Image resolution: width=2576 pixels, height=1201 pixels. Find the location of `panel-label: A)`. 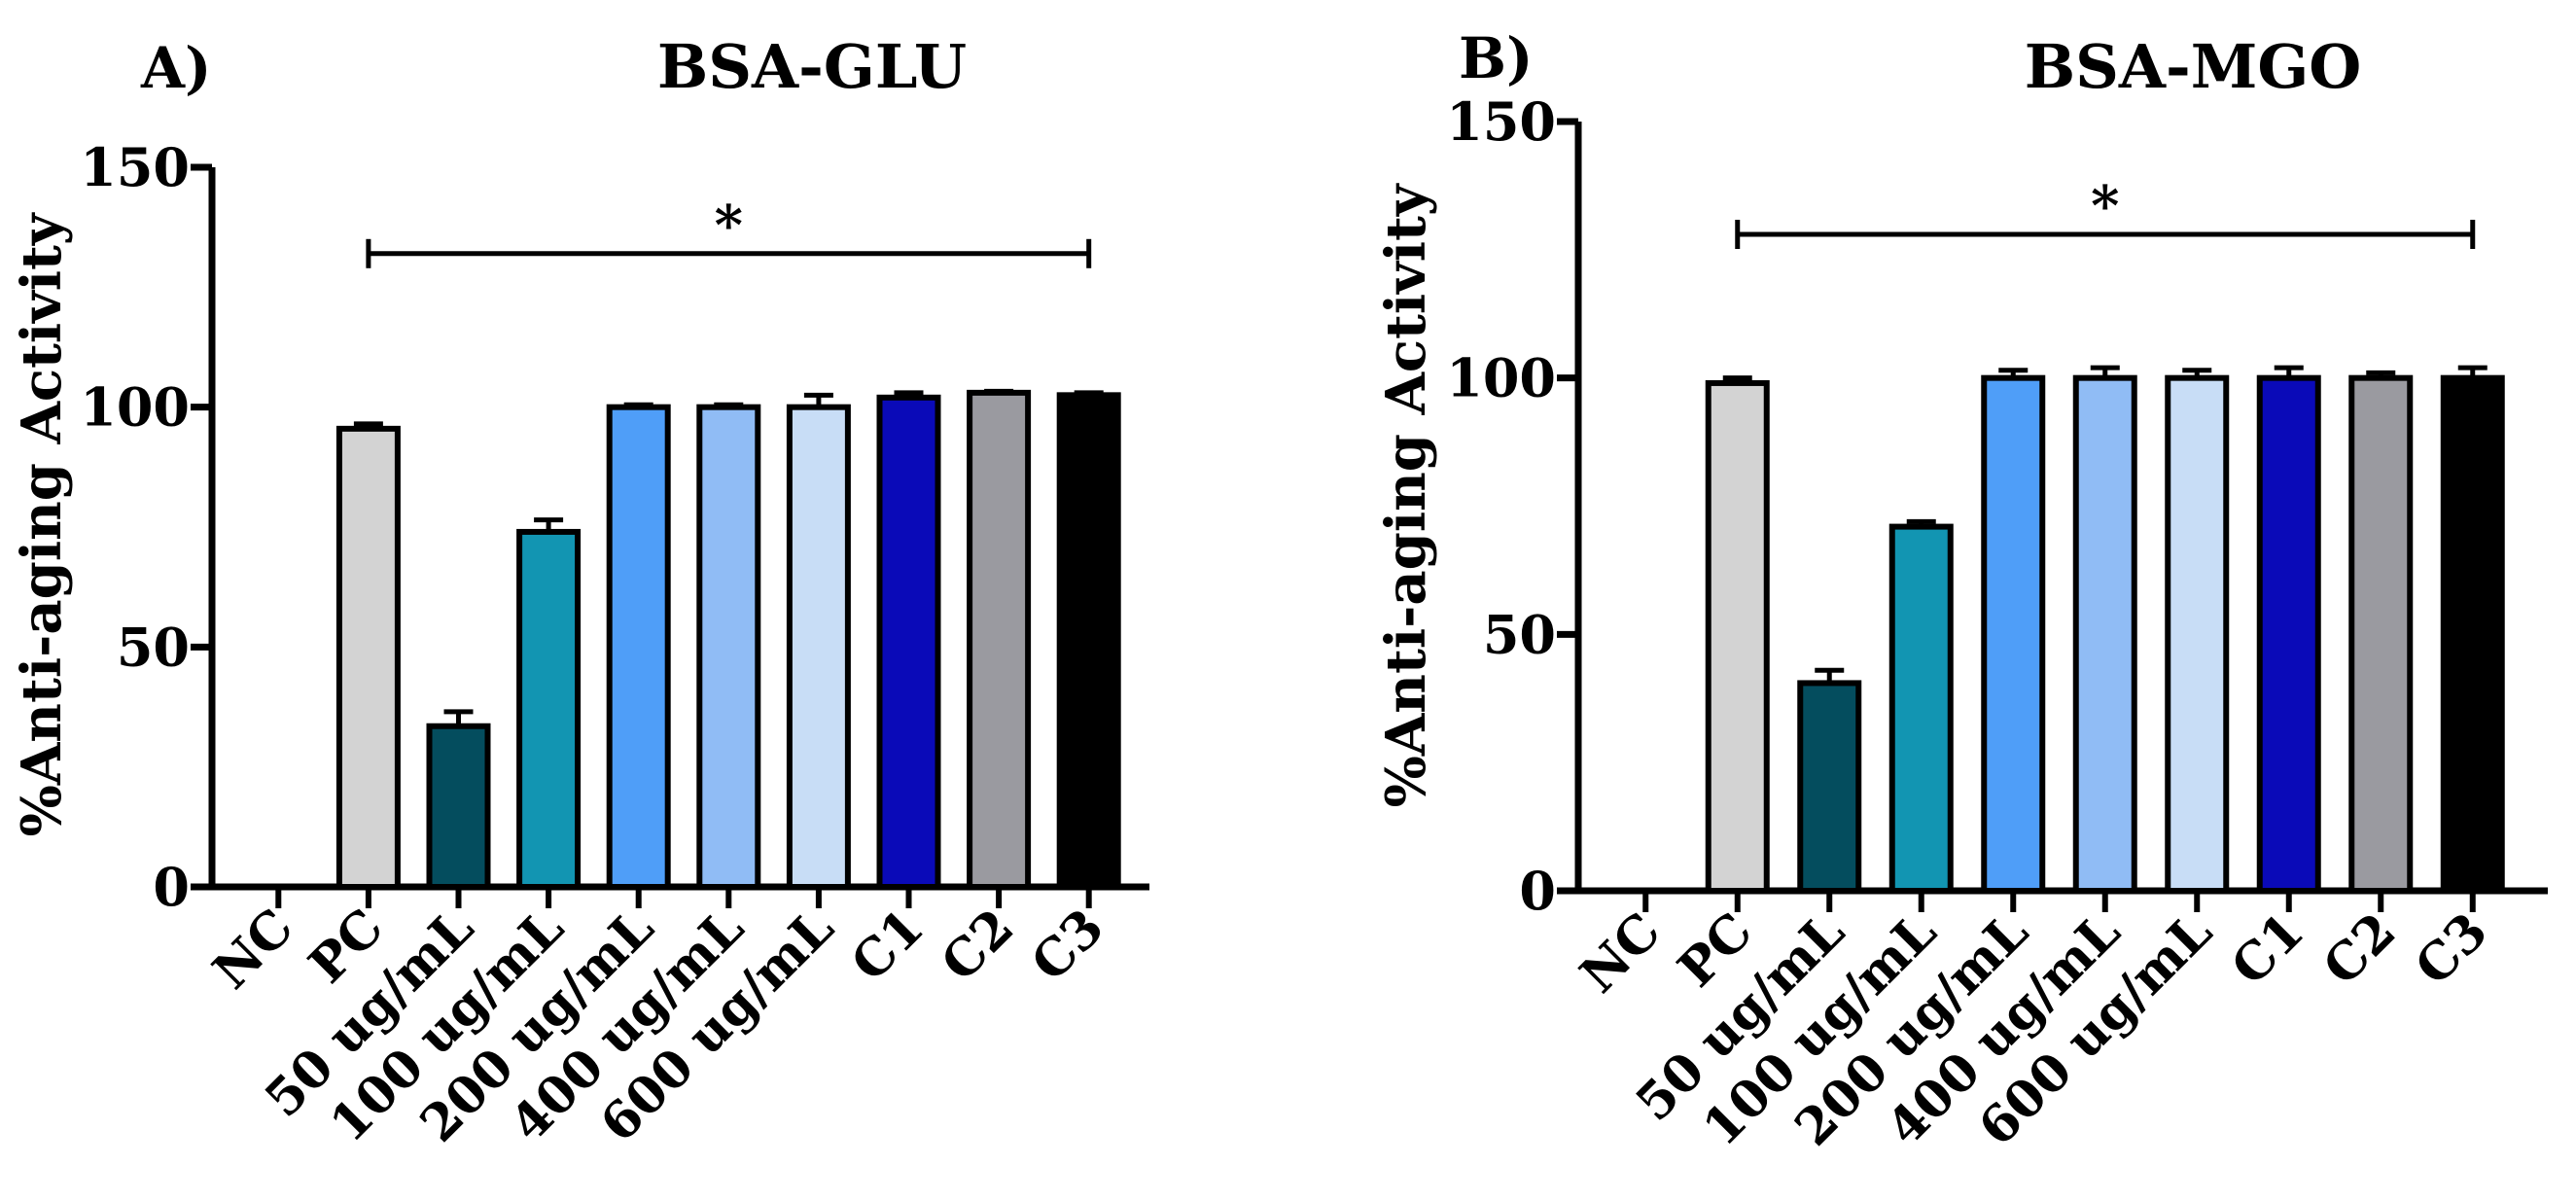

panel-label: A) is located at coordinates (176, 68).